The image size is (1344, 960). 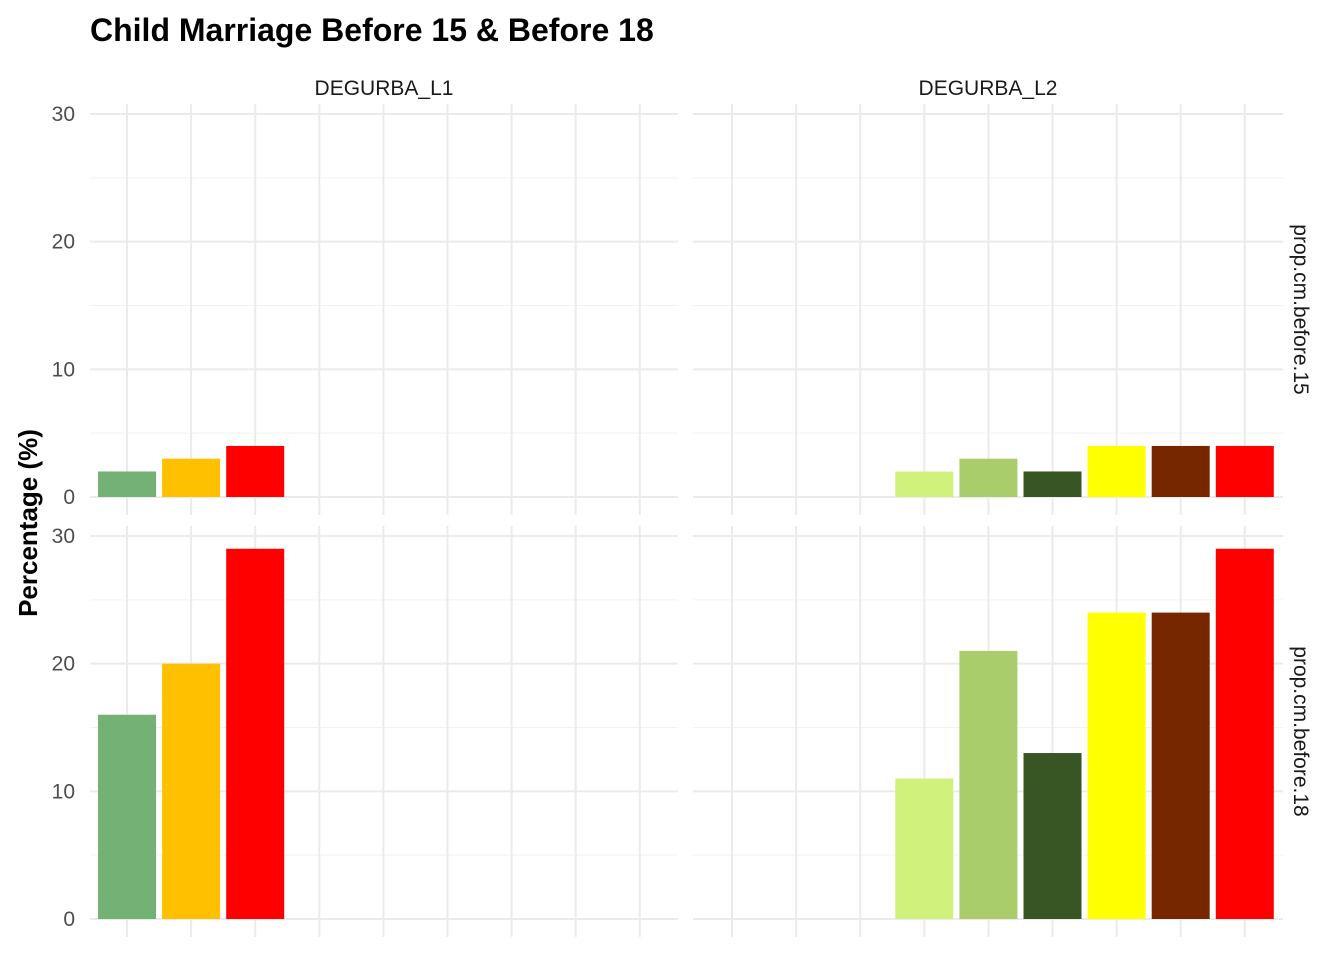 I want to click on row-strip-label: prop.cm.before.15, so click(x=1300, y=309).